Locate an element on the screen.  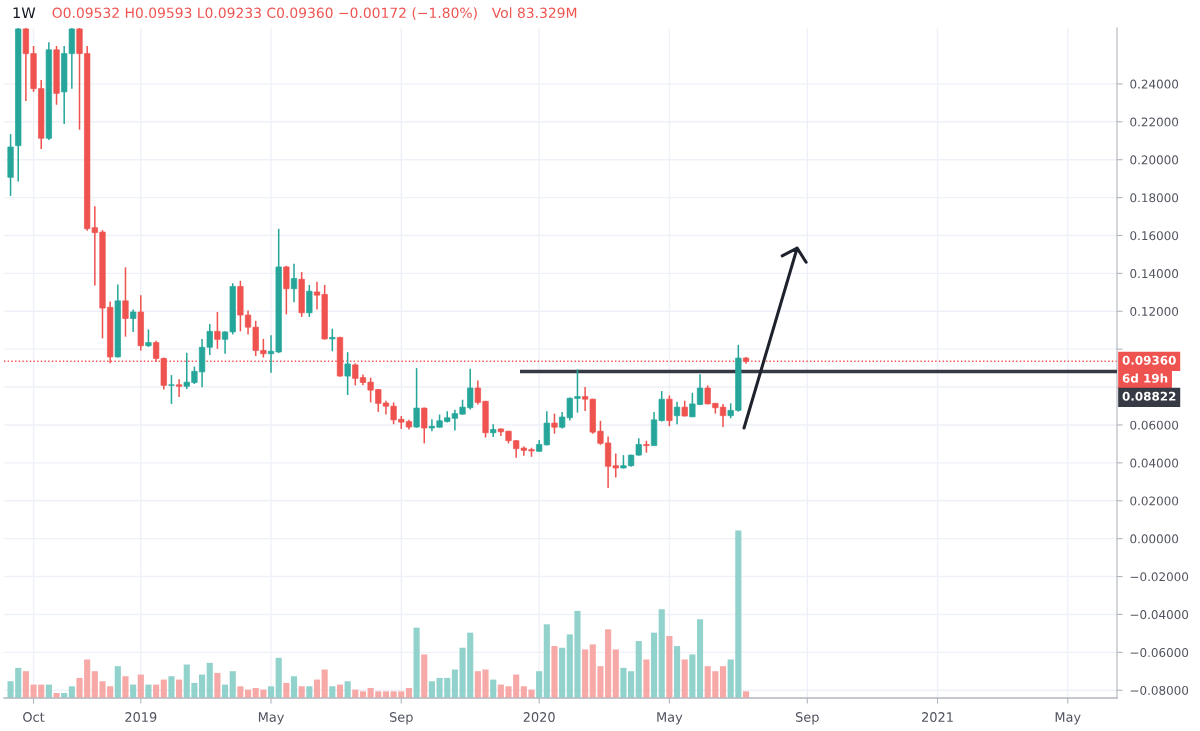
y-tick-label: −0.06000 is located at coordinates (1159, 653).